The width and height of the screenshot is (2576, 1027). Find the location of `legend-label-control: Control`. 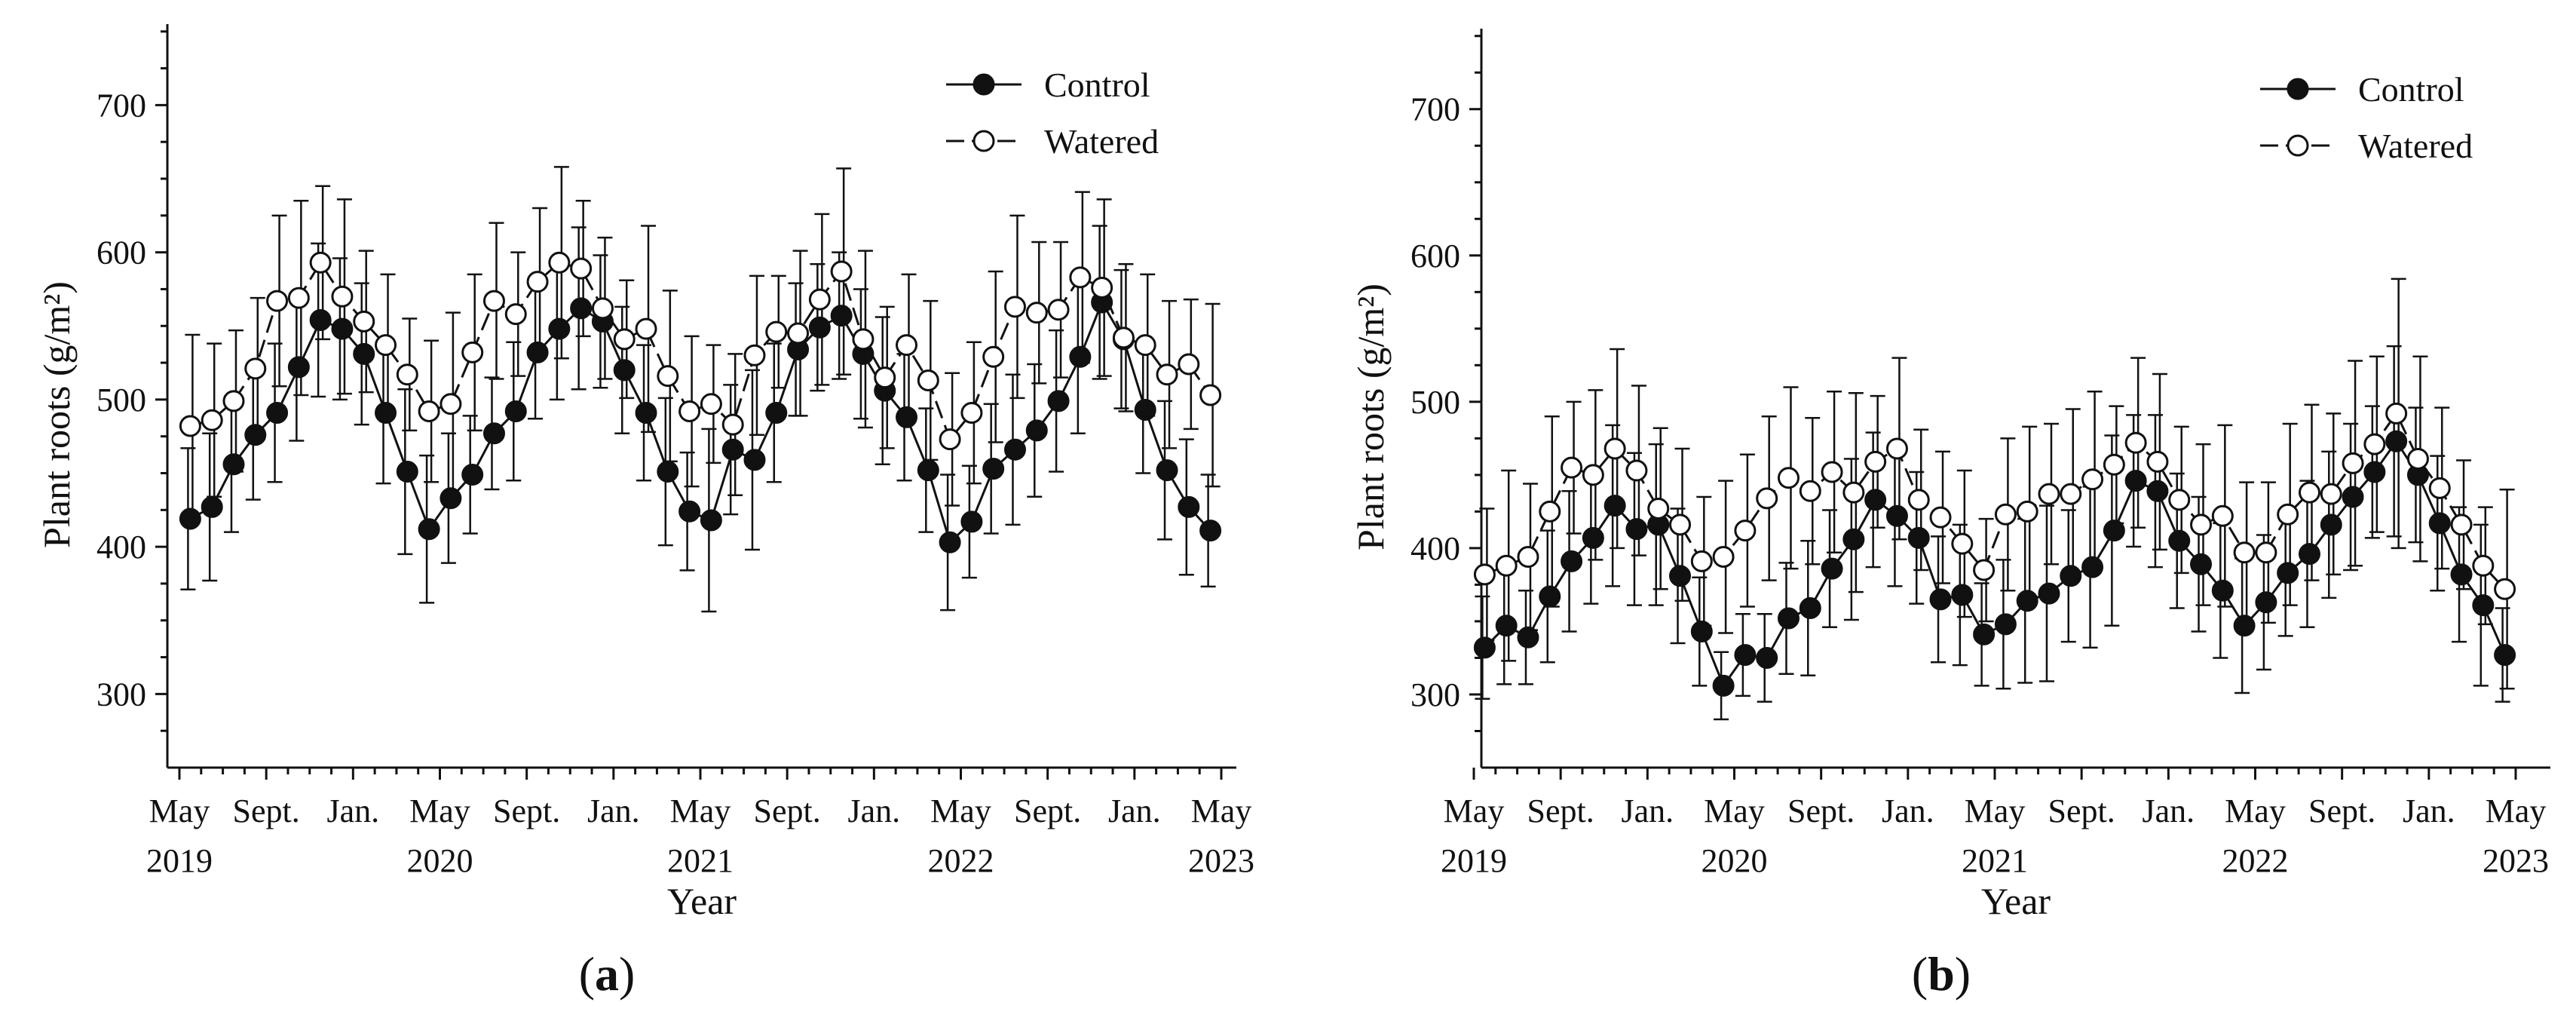

legend-label-control: Control is located at coordinates (2411, 89).